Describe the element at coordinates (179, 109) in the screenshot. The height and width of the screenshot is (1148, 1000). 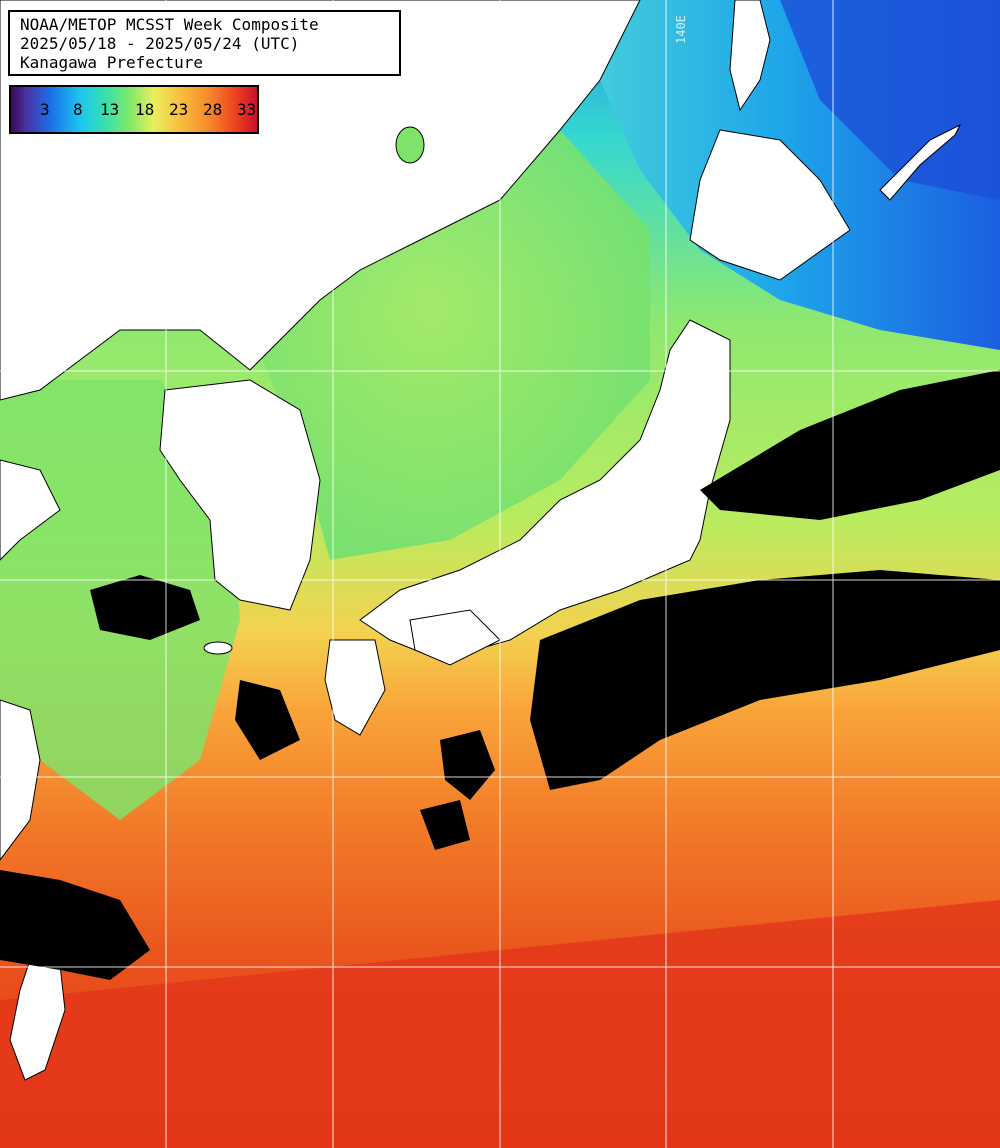
I see `legend-tick: 23` at that location.